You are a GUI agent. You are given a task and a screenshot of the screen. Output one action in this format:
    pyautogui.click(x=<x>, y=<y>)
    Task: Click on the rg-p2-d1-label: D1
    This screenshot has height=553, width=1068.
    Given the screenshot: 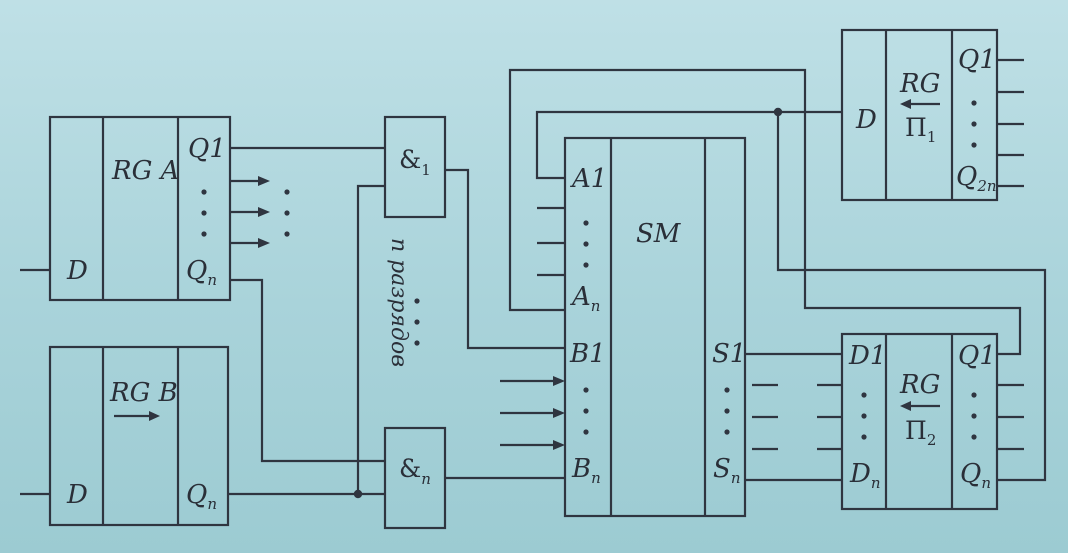 What is the action you would take?
    pyautogui.click(x=867, y=356)
    